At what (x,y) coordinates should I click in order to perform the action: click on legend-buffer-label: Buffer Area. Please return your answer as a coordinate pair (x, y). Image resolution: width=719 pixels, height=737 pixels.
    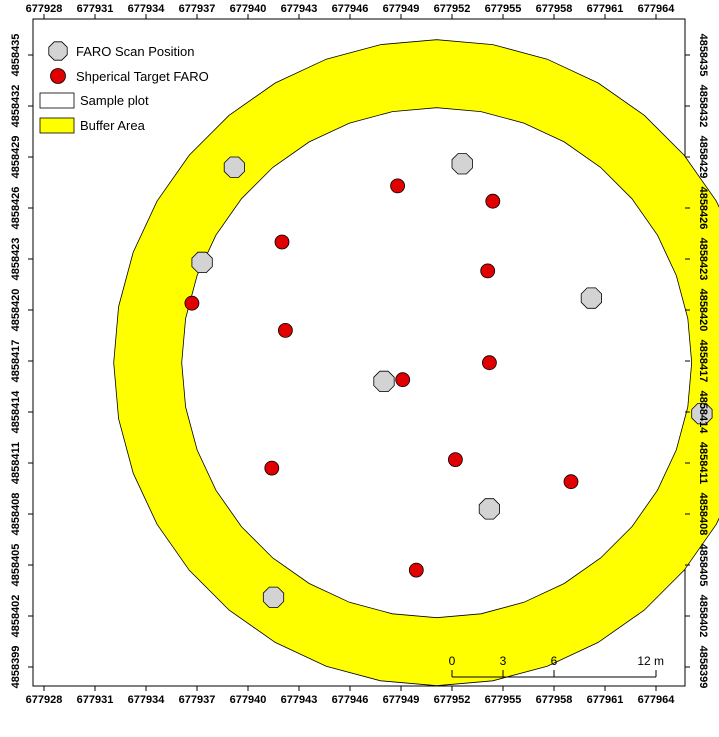
    Looking at the image, I should click on (113, 125).